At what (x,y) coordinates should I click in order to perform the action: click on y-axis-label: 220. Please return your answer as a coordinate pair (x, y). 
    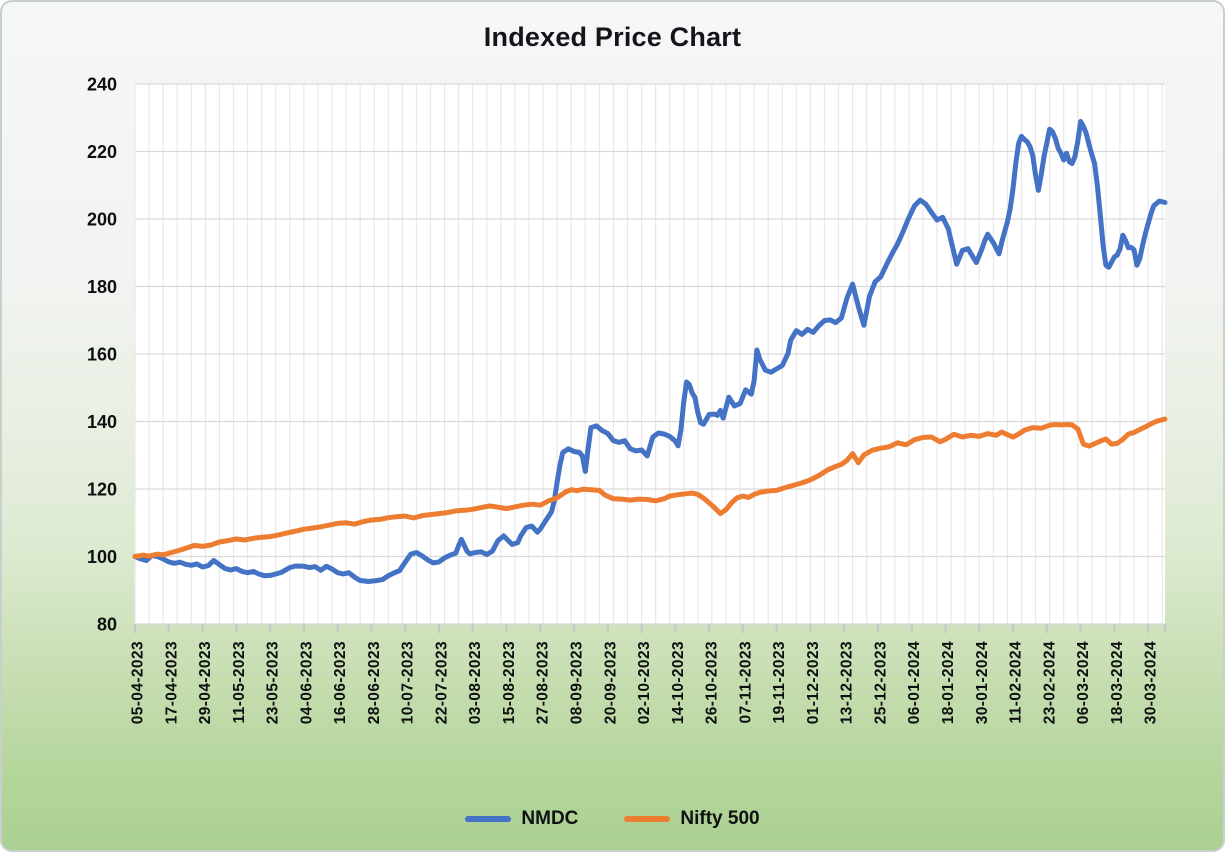
    Looking at the image, I should click on (102, 152).